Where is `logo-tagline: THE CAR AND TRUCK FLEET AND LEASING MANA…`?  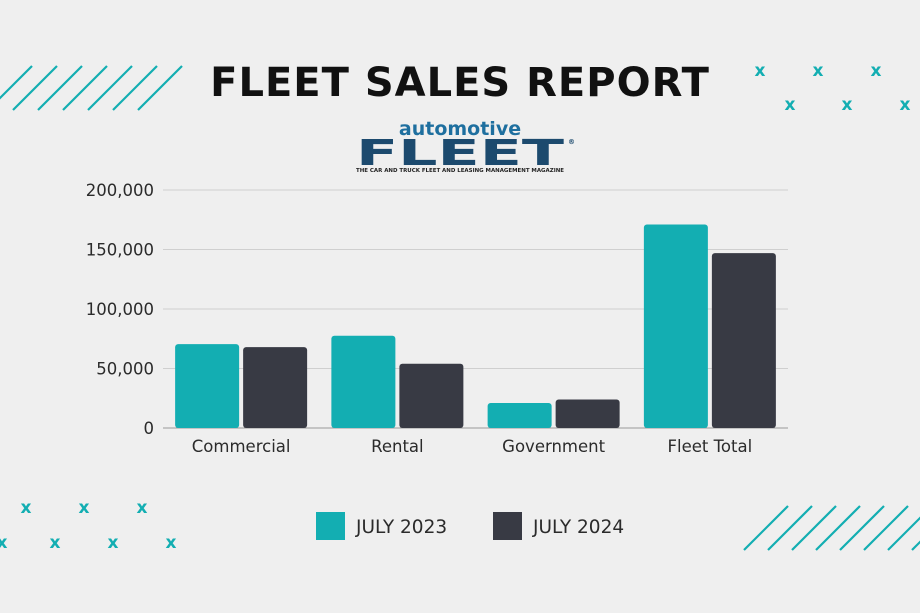
logo-tagline: THE CAR AND TRUCK FLEET AND LEASING MANA… is located at coordinates (460, 171).